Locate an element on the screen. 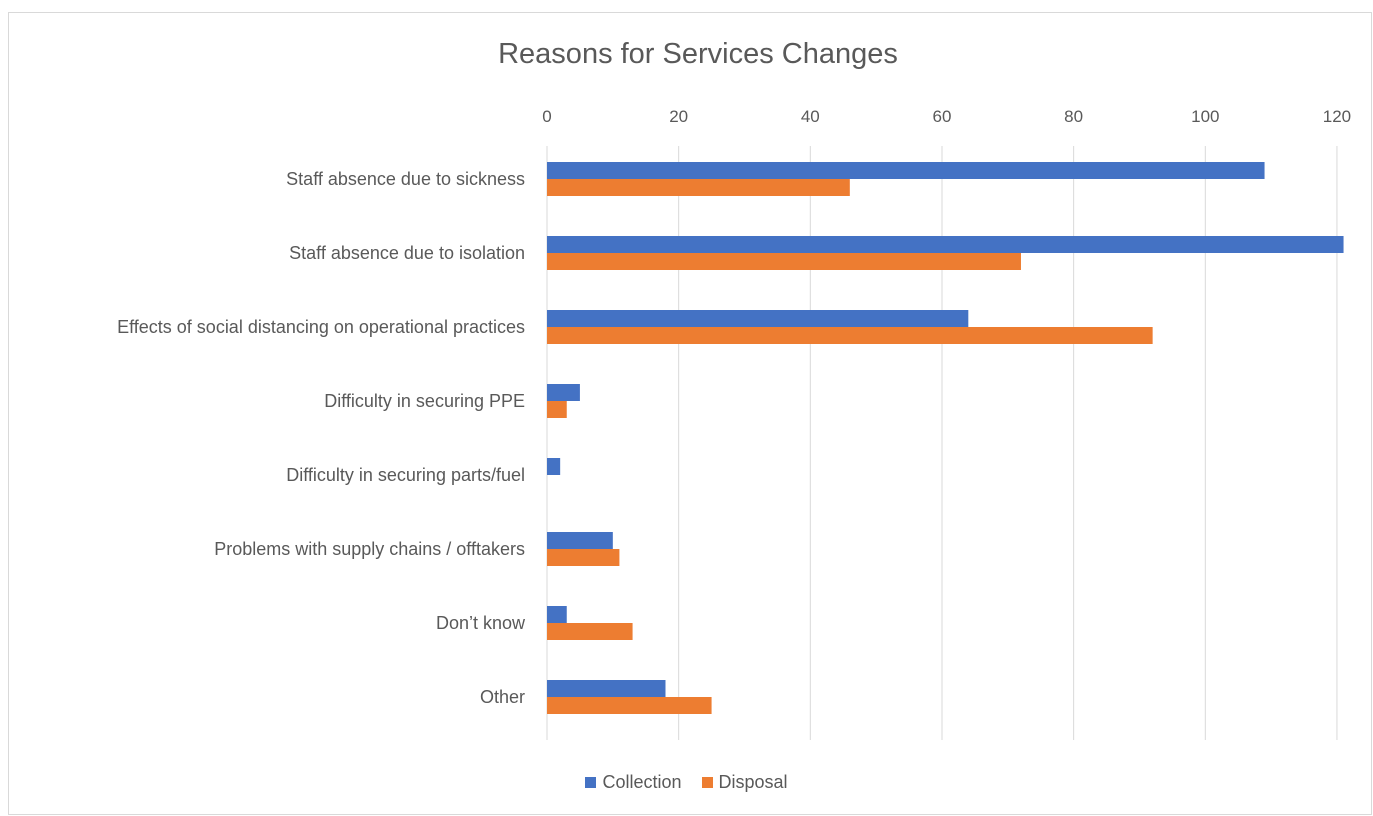 This screenshot has width=1373, height=816. category-label-staff-absence-due-to-isolation: Staff absence due to isolation is located at coordinates (407, 253).